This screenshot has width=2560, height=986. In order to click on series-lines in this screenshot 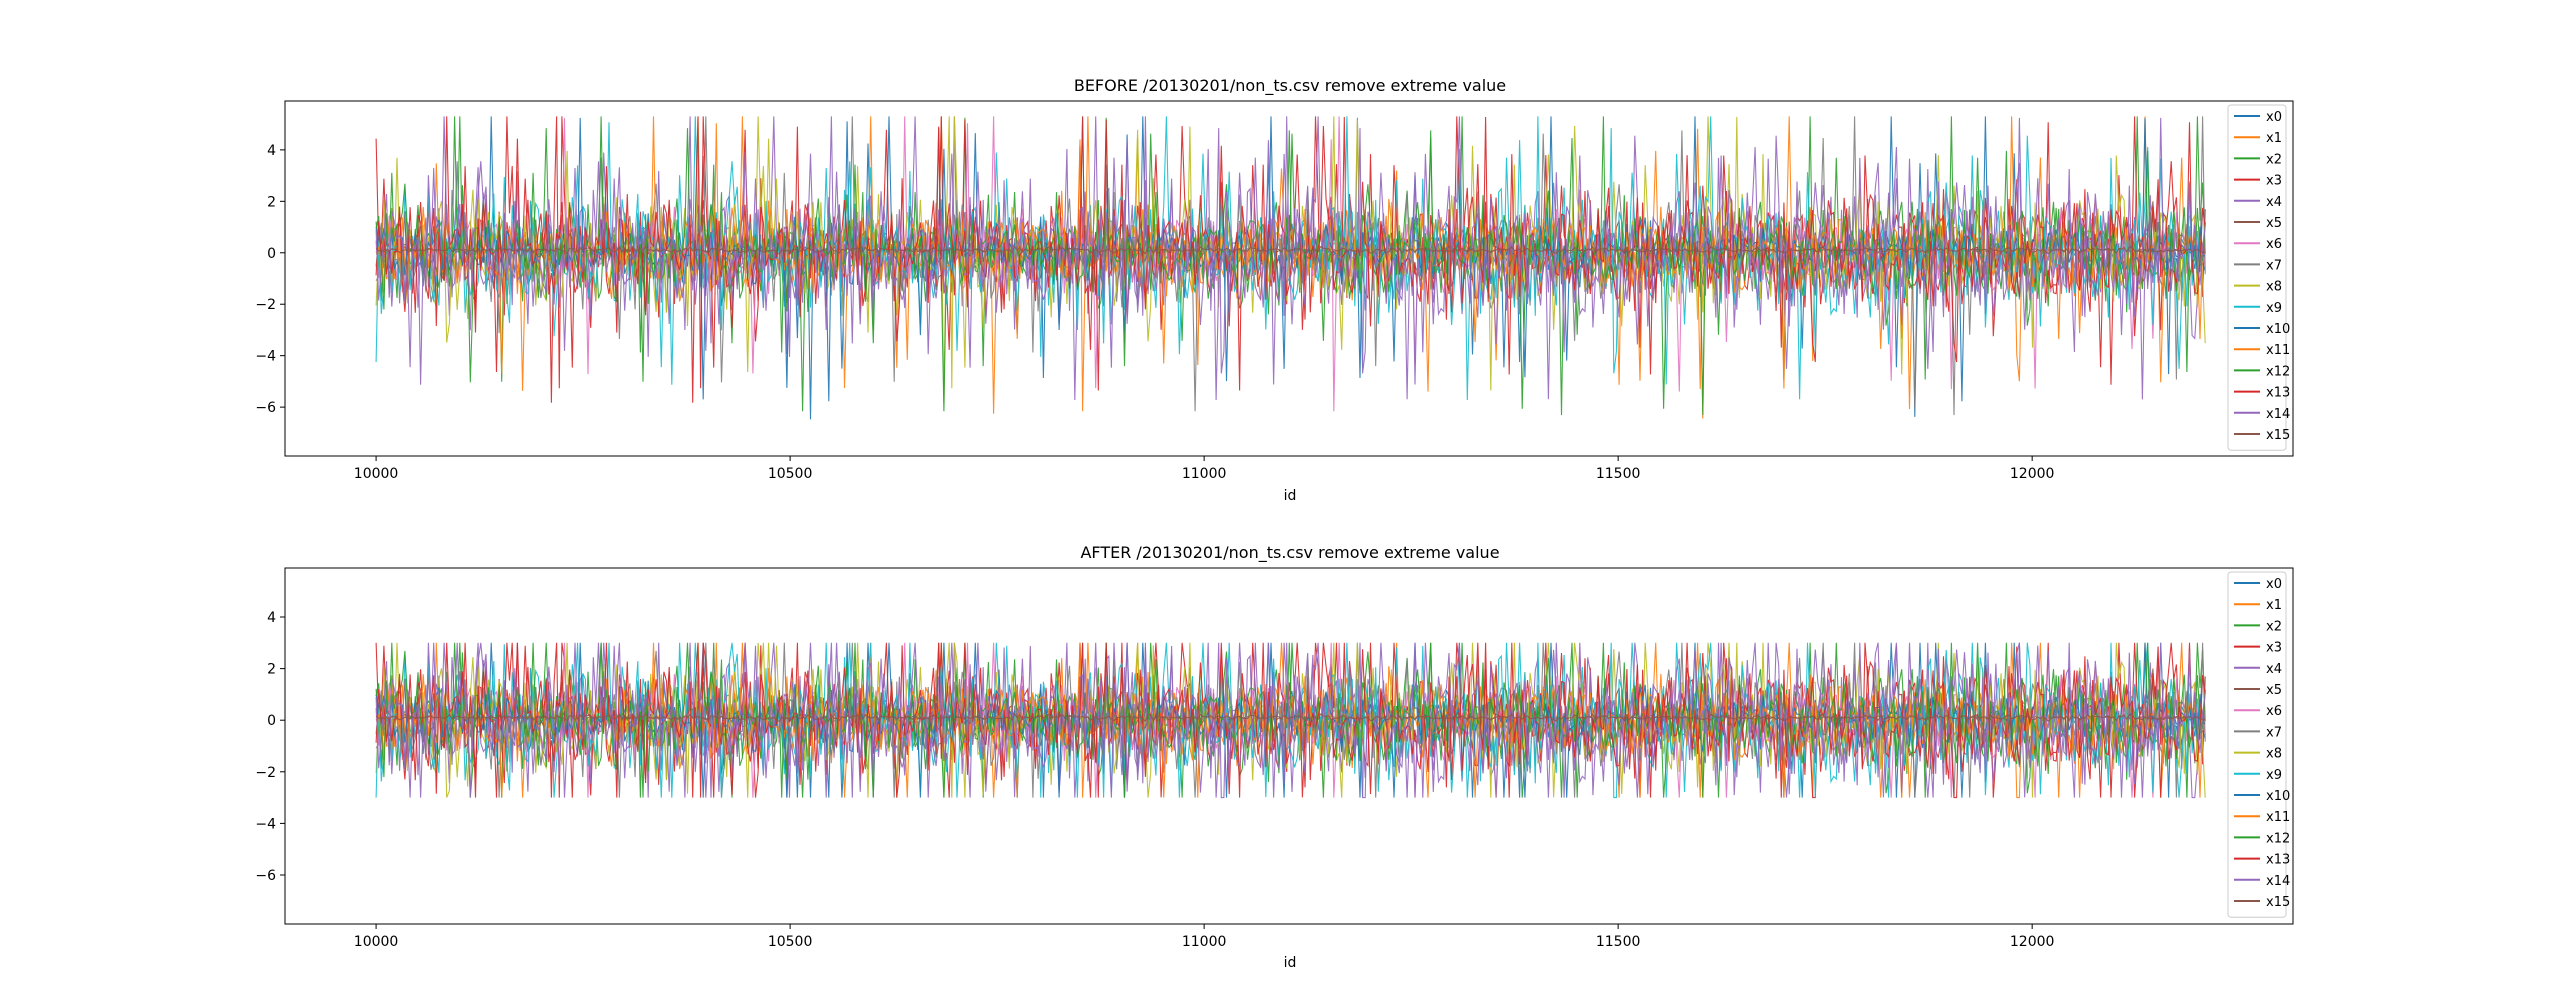, I will do `click(1290, 720)`.